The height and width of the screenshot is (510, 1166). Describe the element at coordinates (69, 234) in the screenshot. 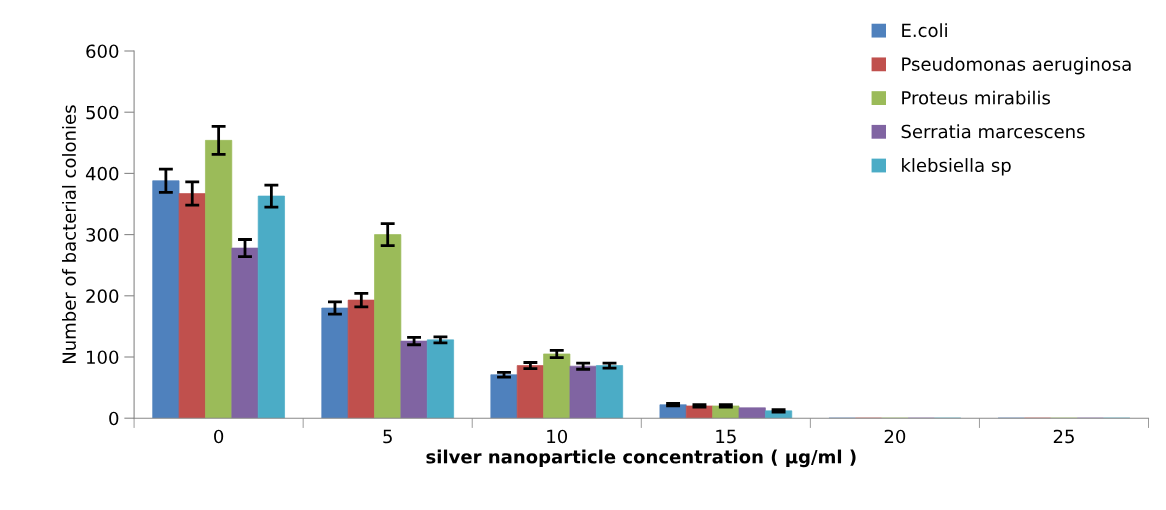

I see `y-axis-title: Number of bacterial colonies` at that location.